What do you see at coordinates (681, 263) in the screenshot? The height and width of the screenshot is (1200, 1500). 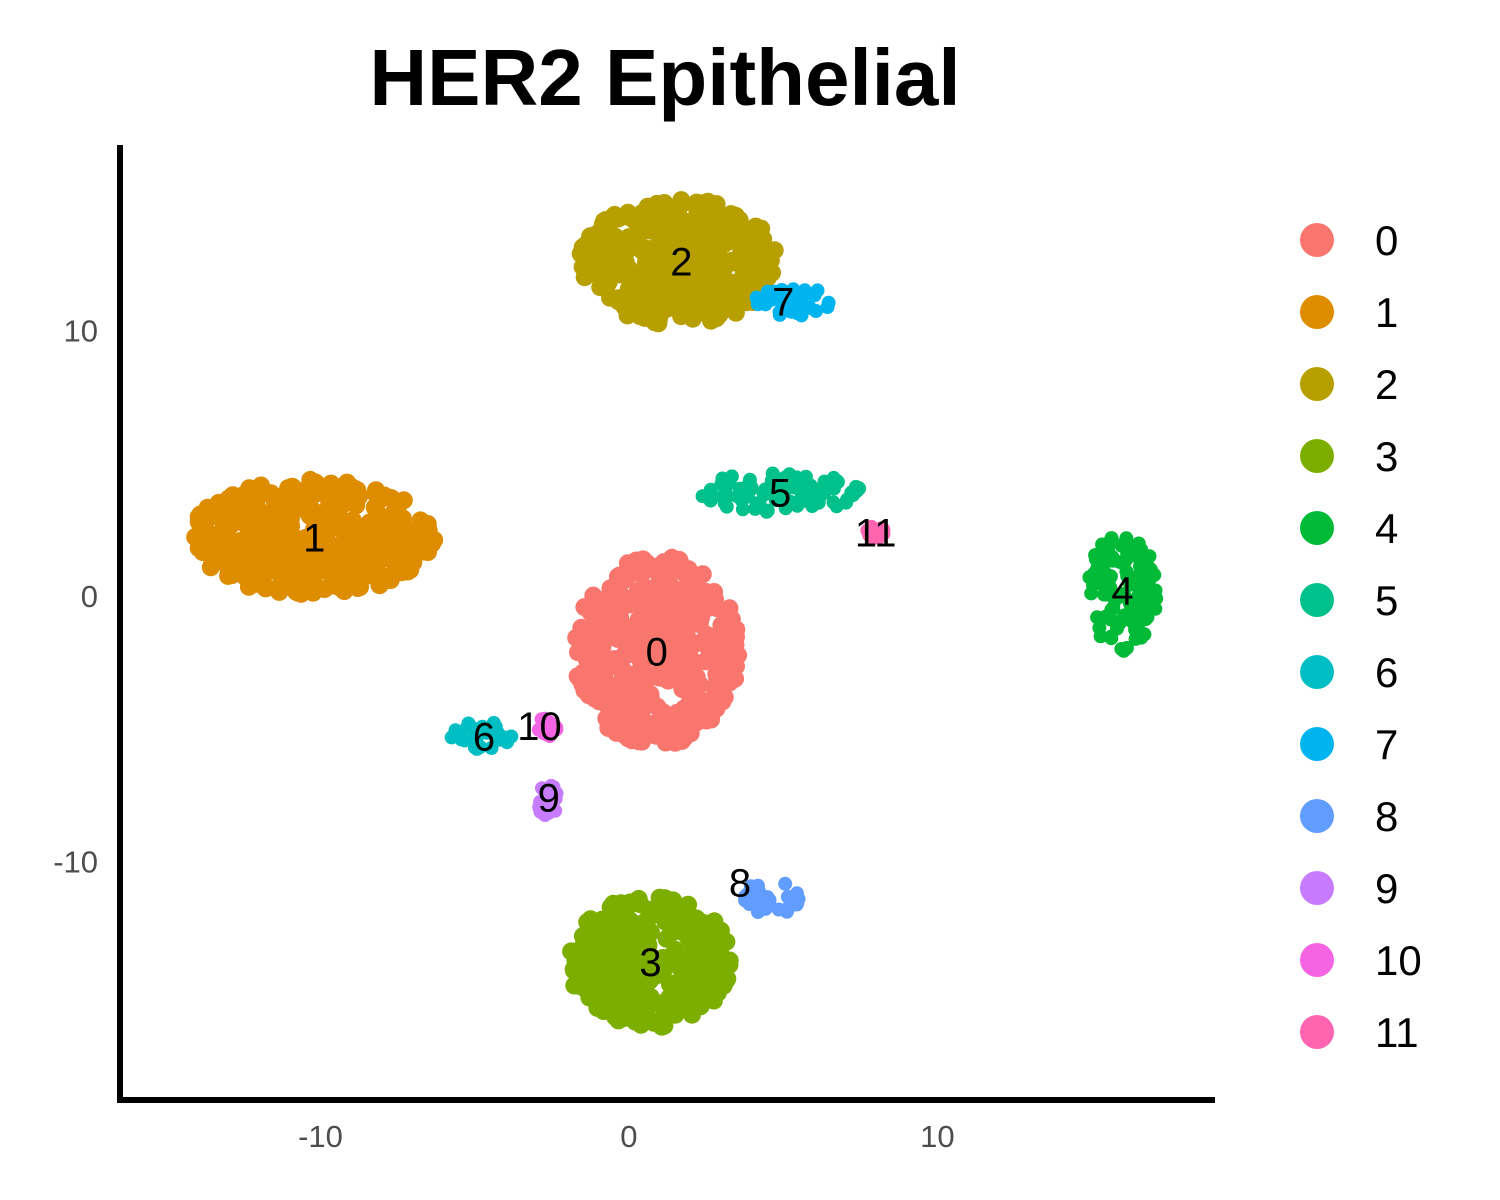 I see `cluster-label-2: 2` at bounding box center [681, 263].